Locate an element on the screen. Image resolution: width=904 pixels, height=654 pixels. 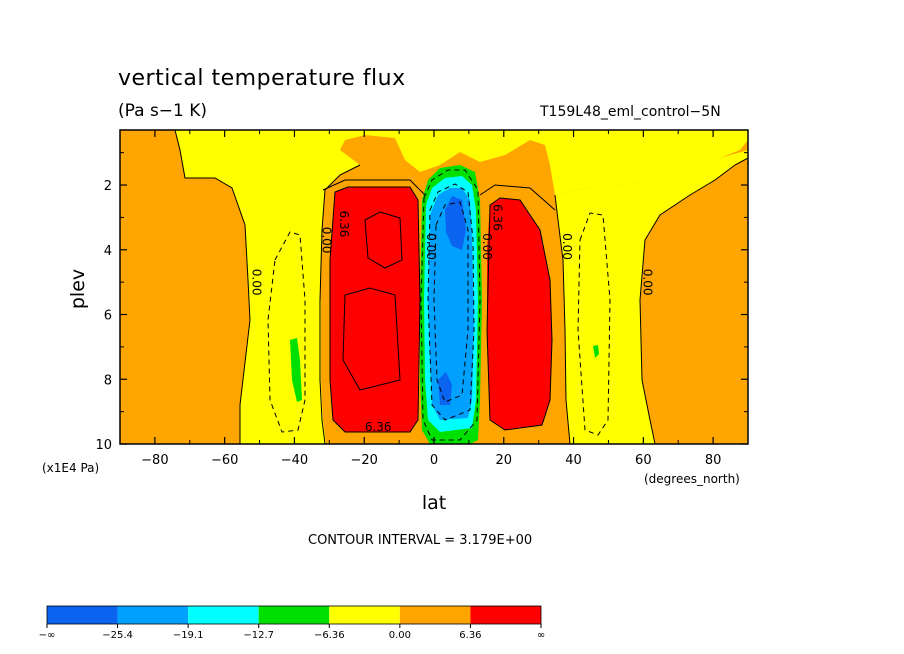
contour-inner-left-upper is located at coordinates (383, 240).